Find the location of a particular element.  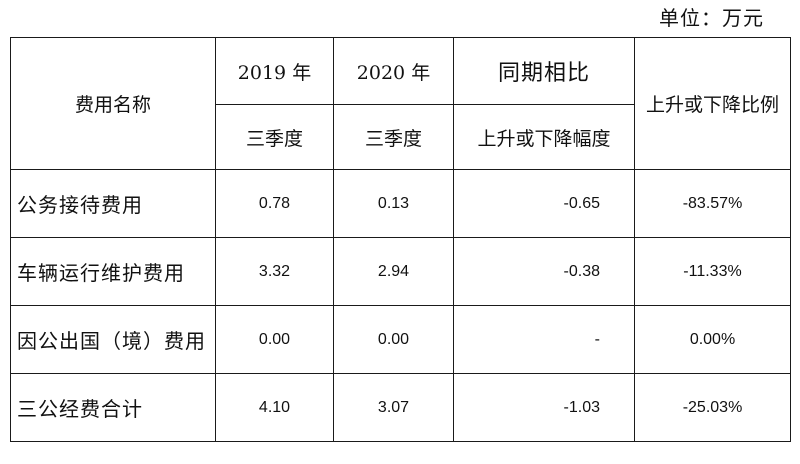

row-change-ratio: -11.33% is located at coordinates (712, 271).